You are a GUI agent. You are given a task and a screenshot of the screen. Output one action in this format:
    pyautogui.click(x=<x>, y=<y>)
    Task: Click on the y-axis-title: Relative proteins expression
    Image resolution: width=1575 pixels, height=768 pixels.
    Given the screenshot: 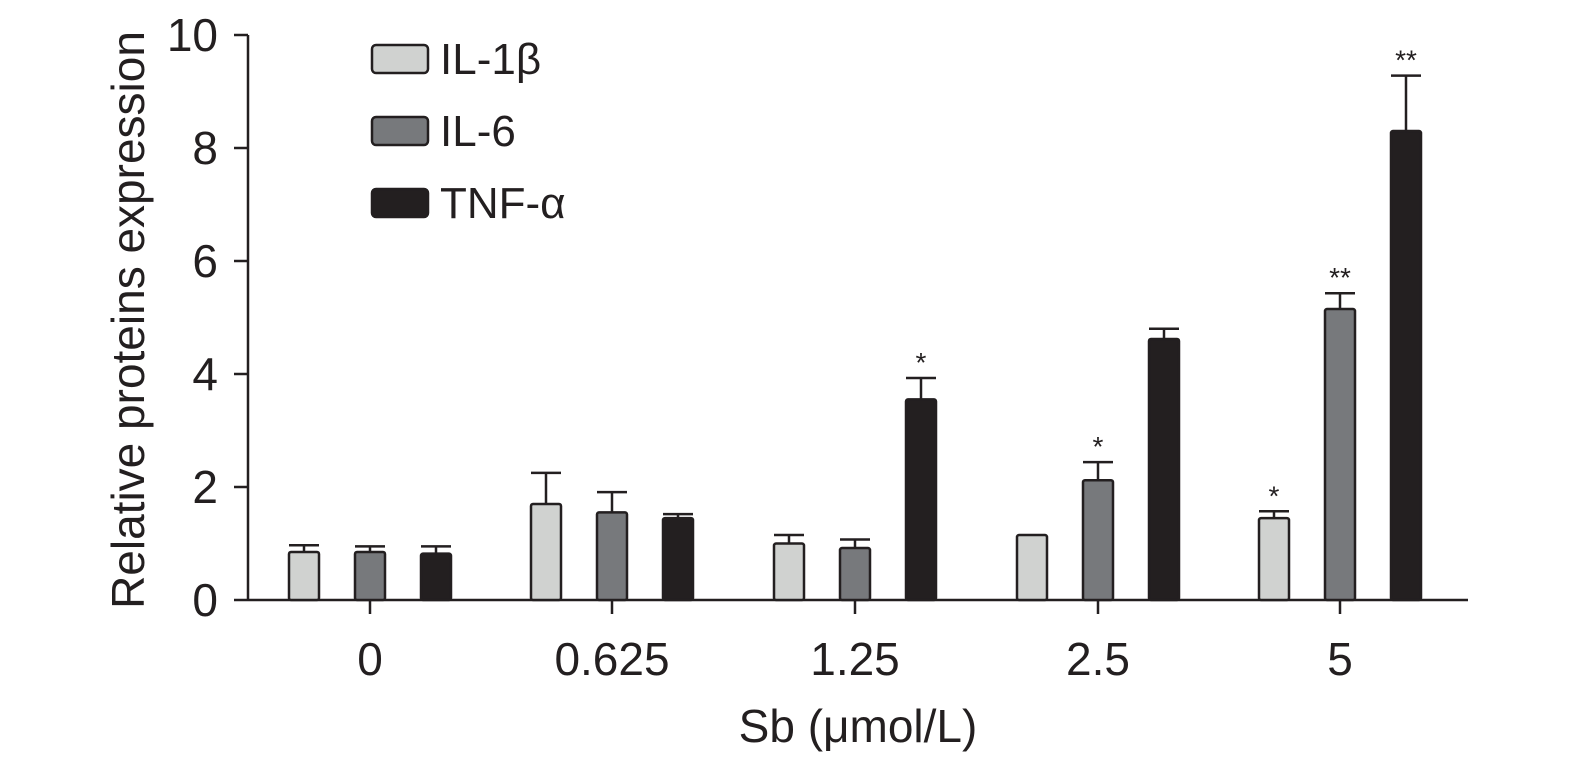 What is the action you would take?
    pyautogui.click(x=128, y=320)
    